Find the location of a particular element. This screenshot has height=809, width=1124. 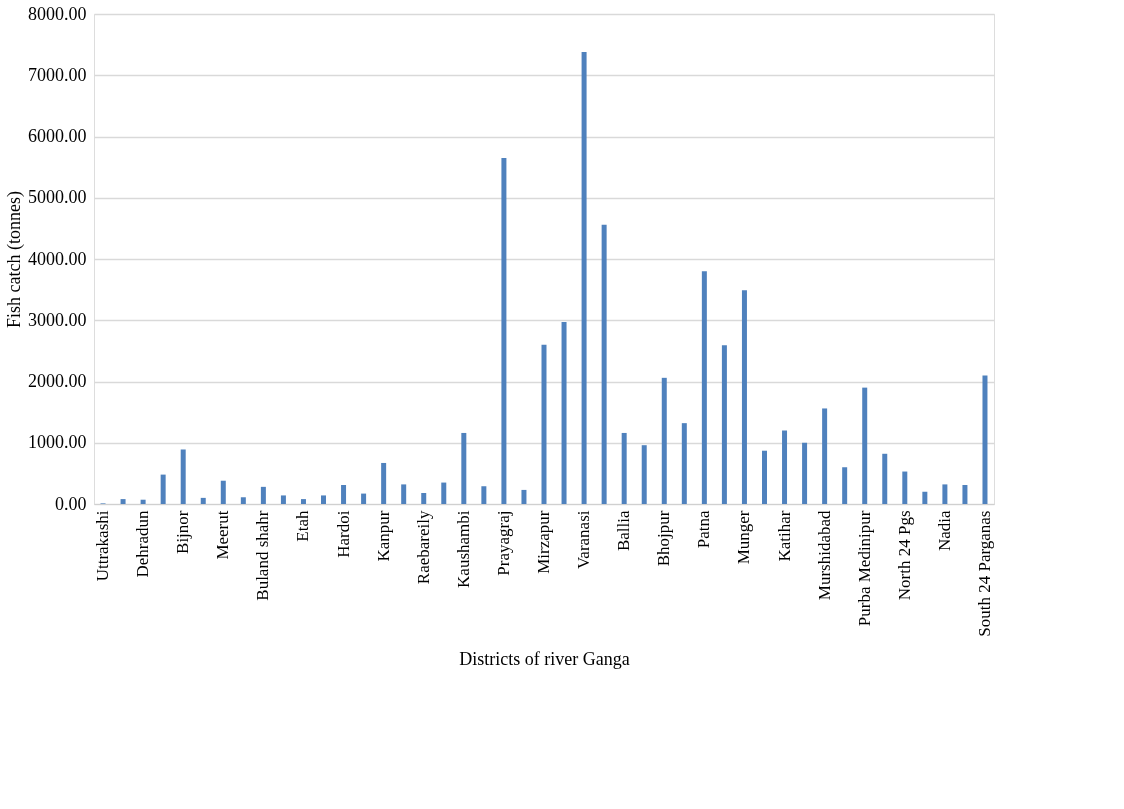

x-tick-label: South 24 Parganas is located at coordinates (984, 573).